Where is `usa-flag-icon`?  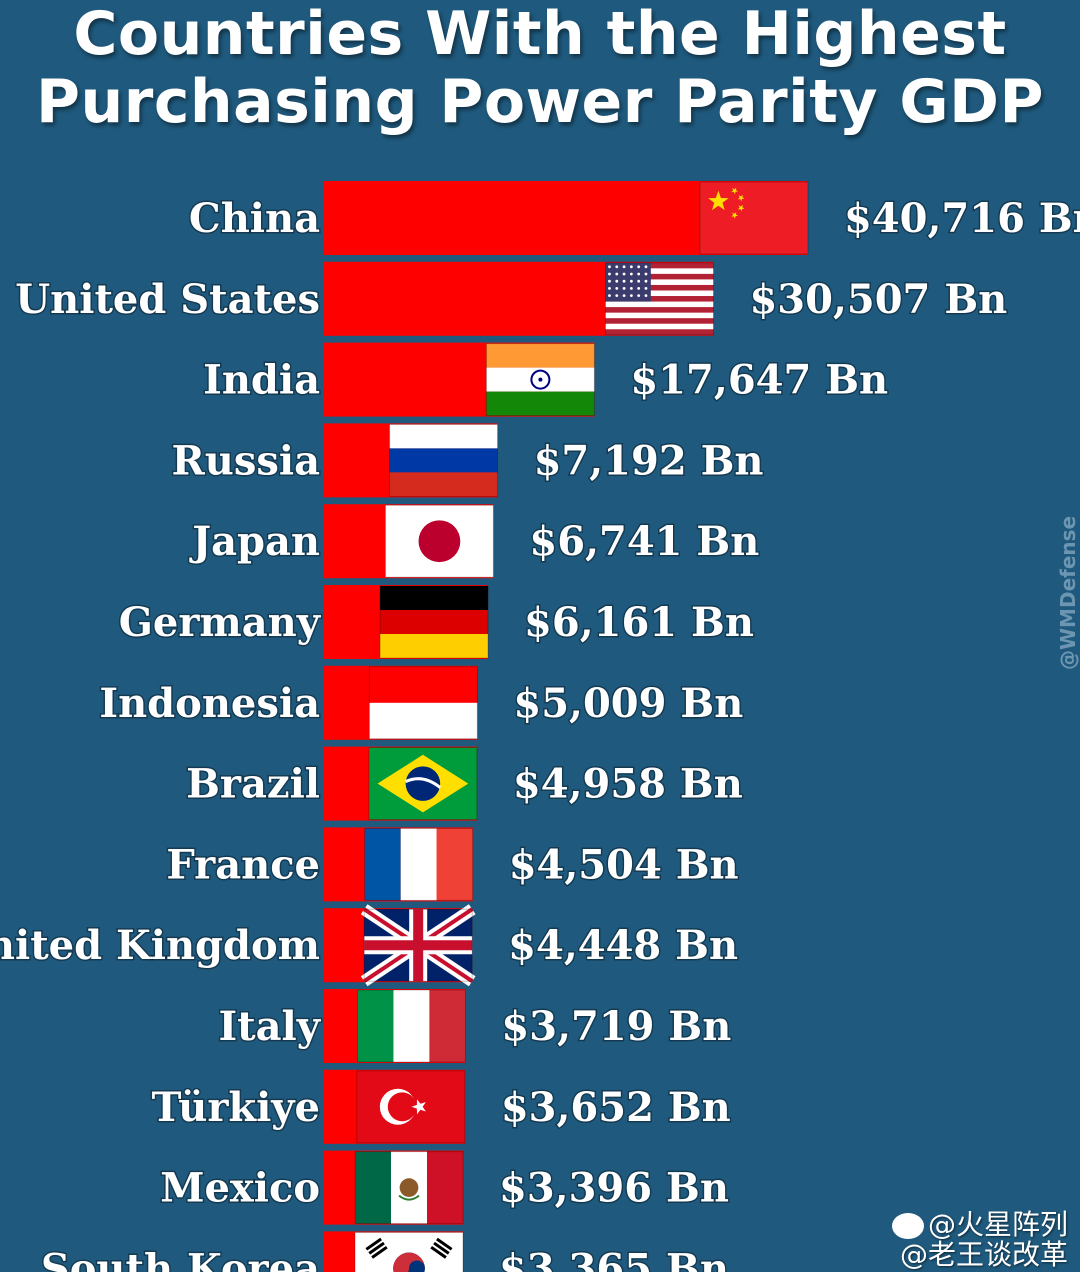
usa-flag-icon is located at coordinates (659, 299).